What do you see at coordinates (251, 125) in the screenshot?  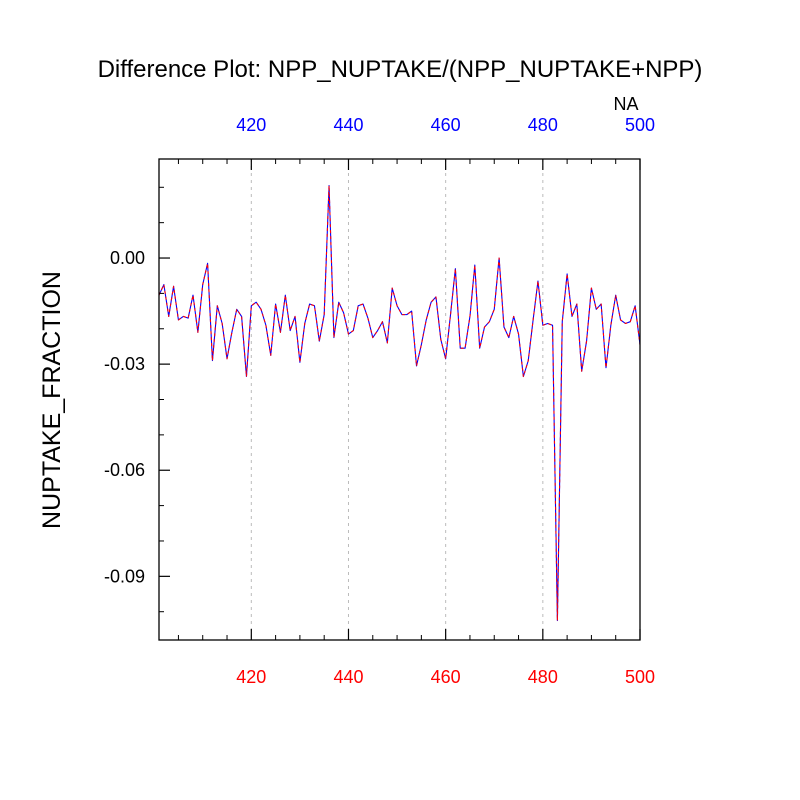 I see `x-tick-label-top: 420` at bounding box center [251, 125].